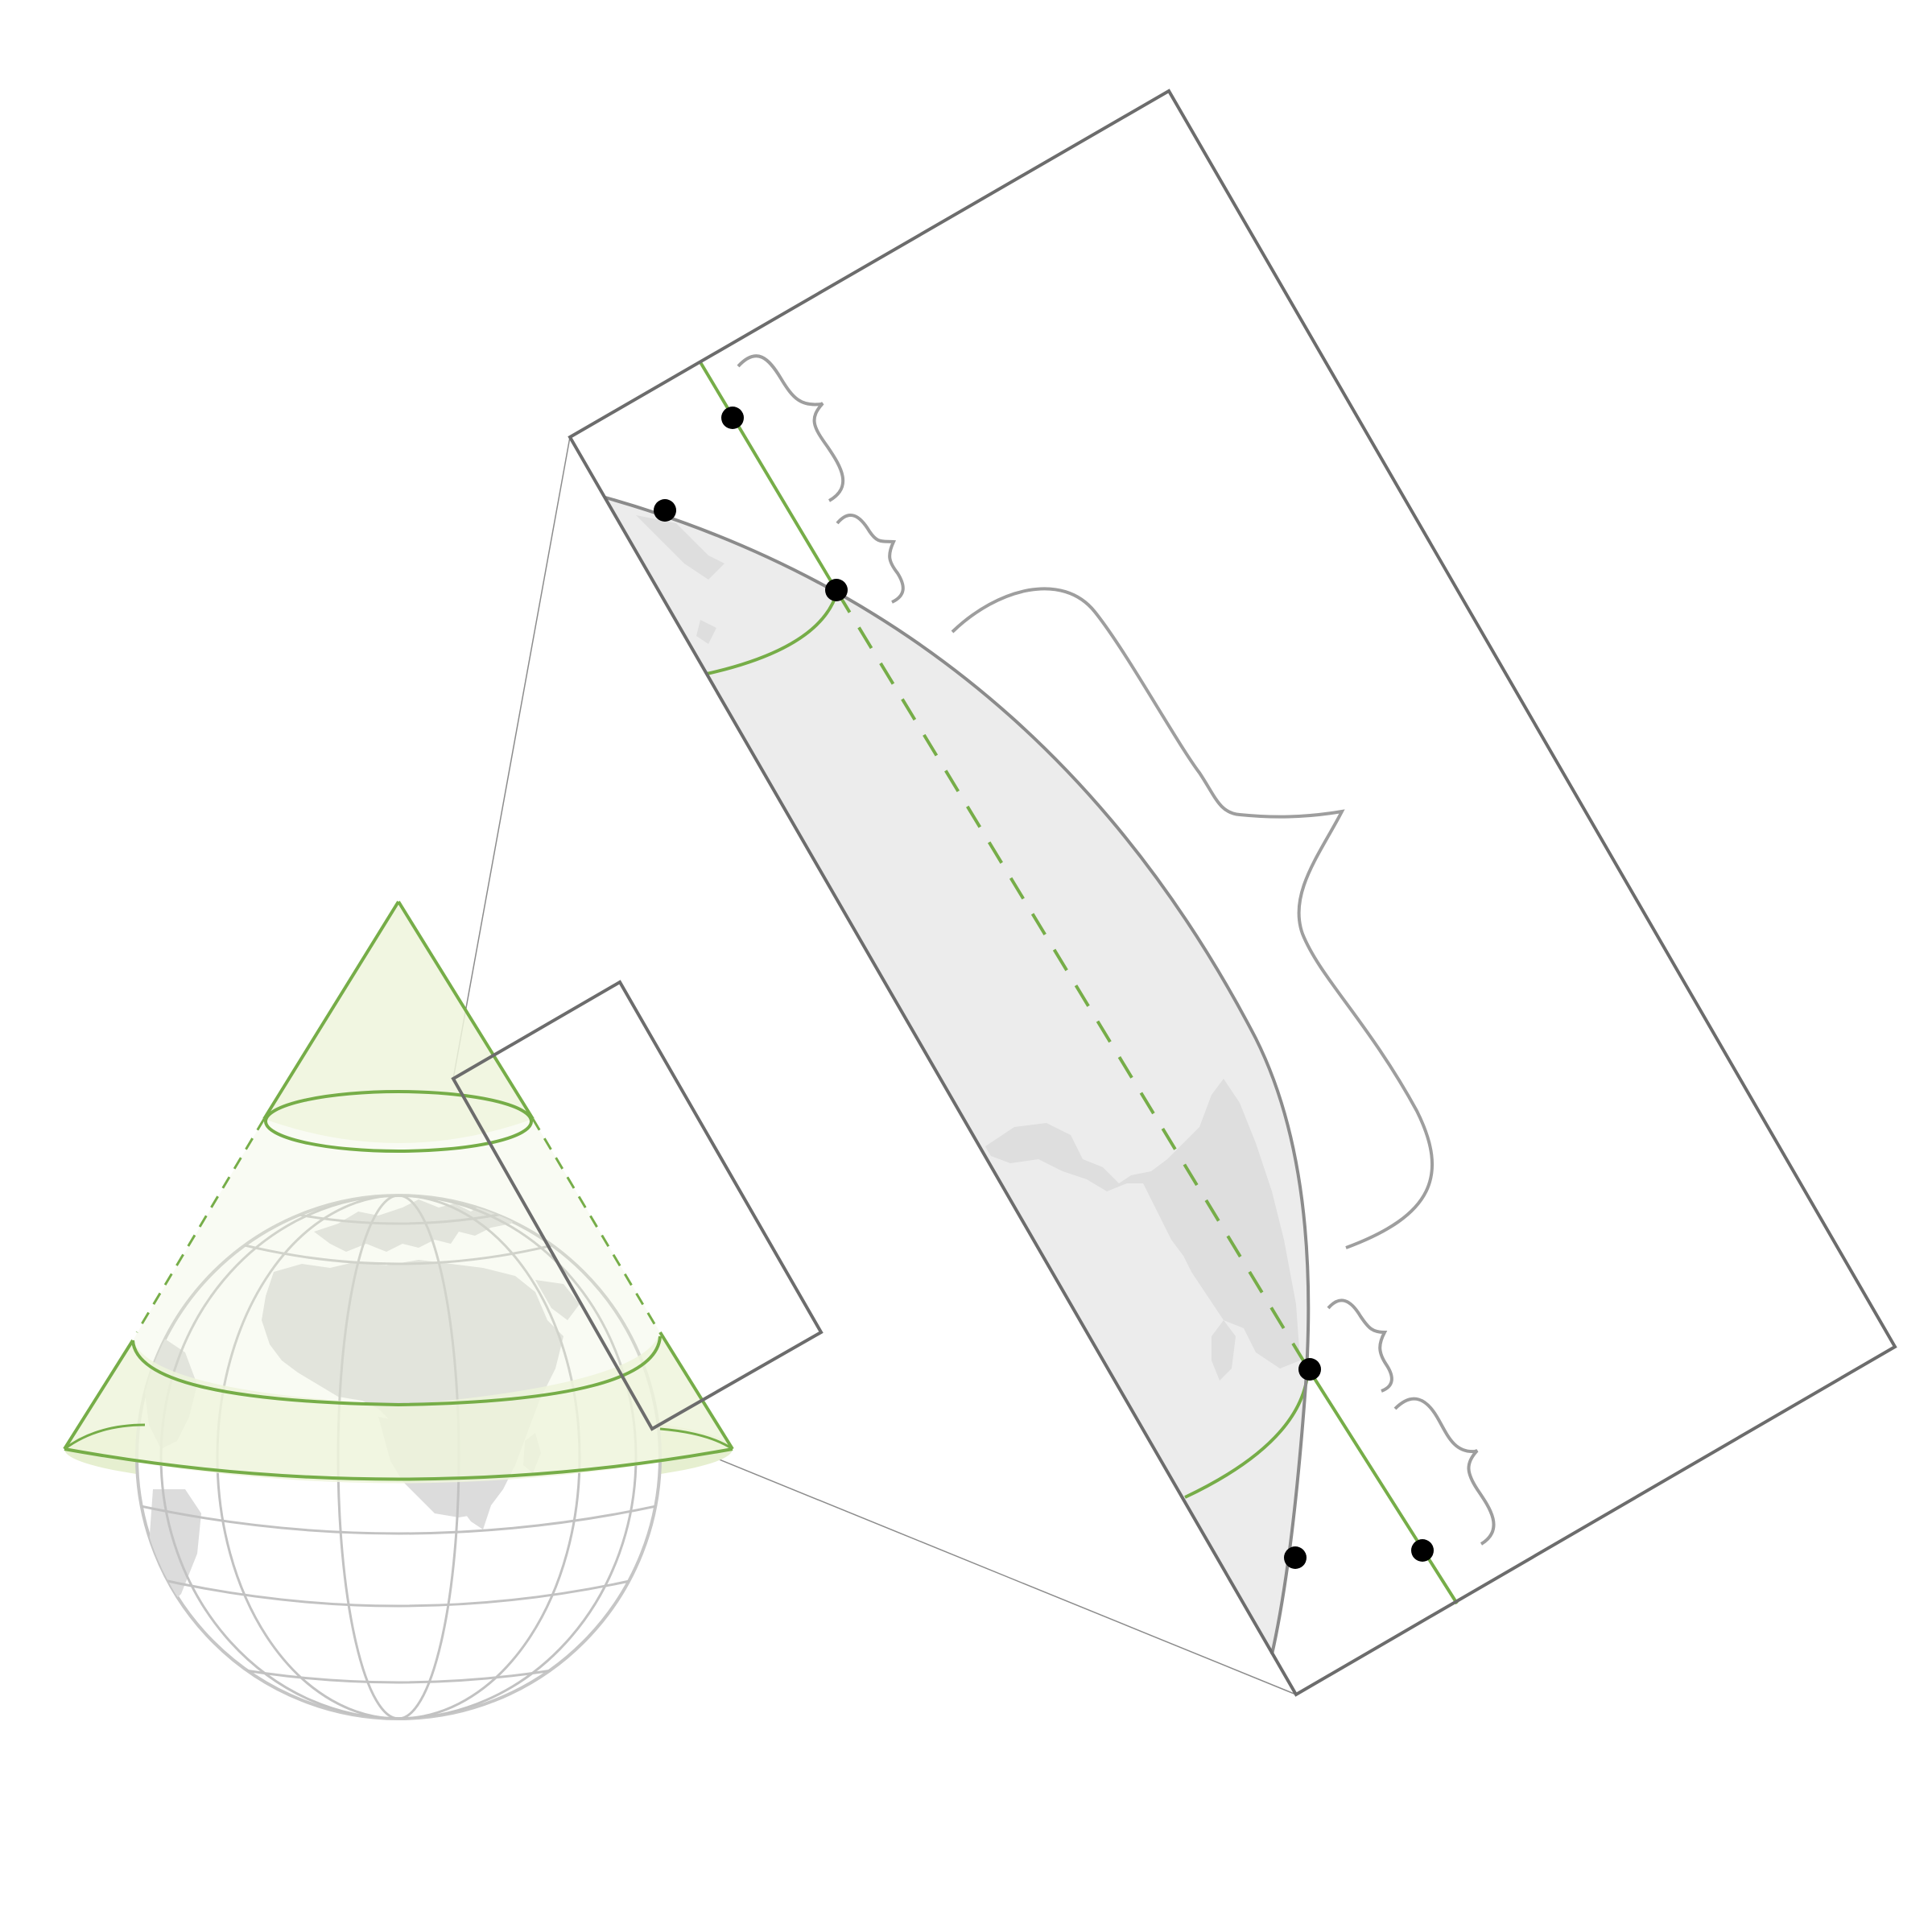  What do you see at coordinates (98, 1395) in the screenshot?
I see `cone-left-edge-lower` at bounding box center [98, 1395].